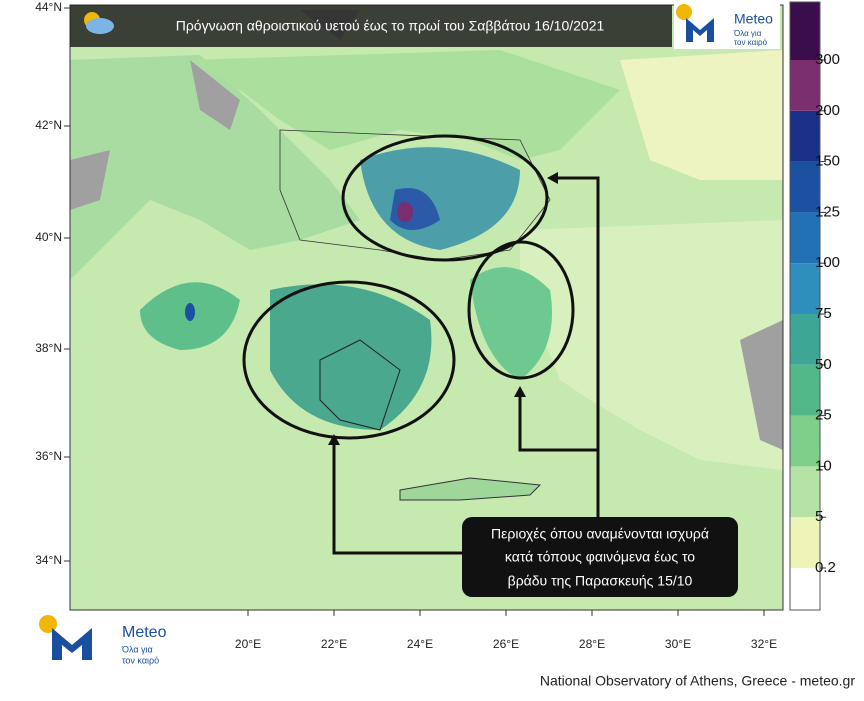 Image resolution: width=864 pixels, height=701 pixels. What do you see at coordinates (600, 581) in the screenshot?
I see `annotation-text: βράδυ της Παρασκευής 15/10` at bounding box center [600, 581].